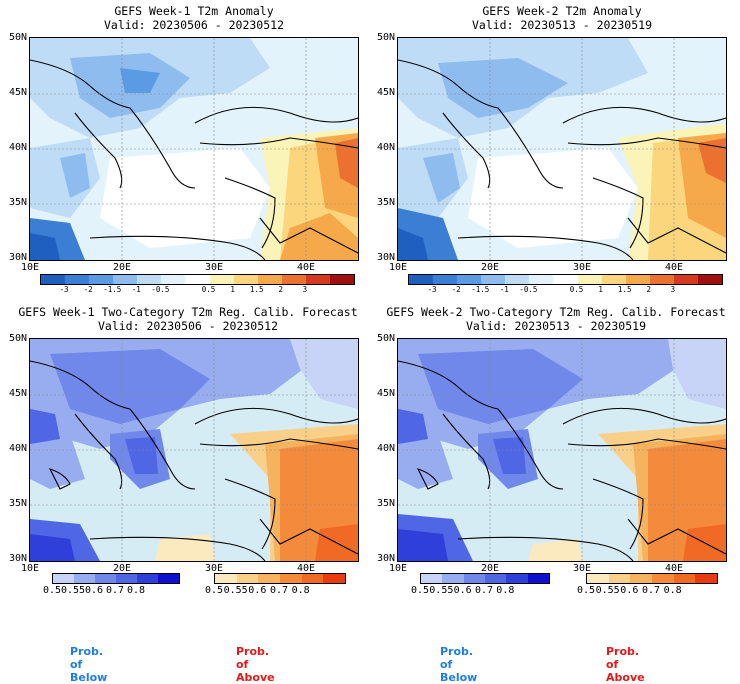 This screenshot has height=684, width=740. I want to click on anomaly-map-week2, so click(562, 149).